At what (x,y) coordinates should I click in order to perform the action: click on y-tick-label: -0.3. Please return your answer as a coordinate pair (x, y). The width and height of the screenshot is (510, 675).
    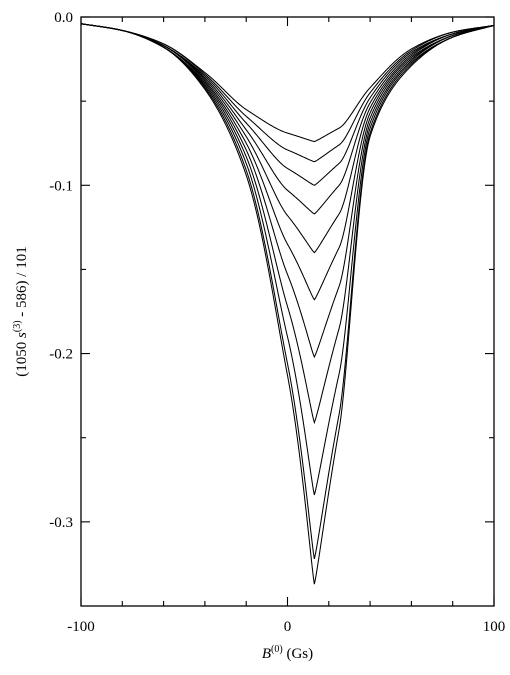
    Looking at the image, I should click on (61, 523).